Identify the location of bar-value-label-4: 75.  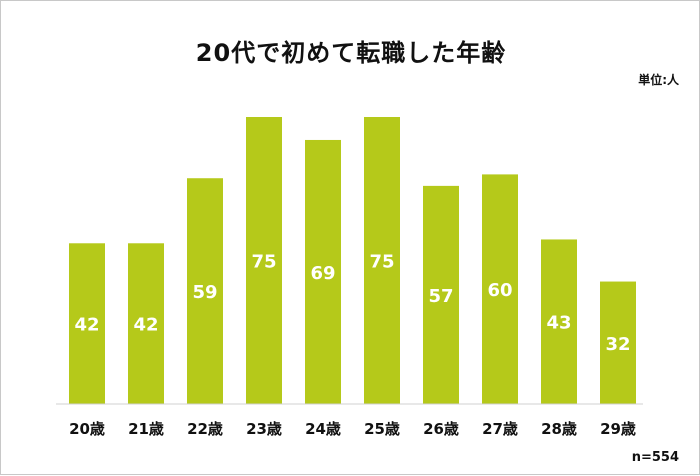
(263, 262).